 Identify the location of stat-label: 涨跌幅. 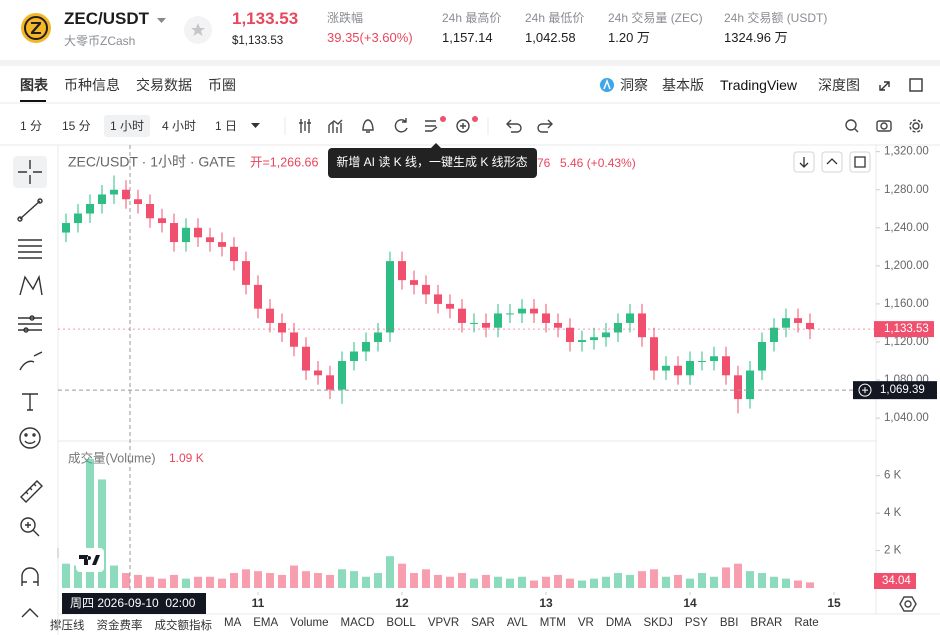
(345, 18).